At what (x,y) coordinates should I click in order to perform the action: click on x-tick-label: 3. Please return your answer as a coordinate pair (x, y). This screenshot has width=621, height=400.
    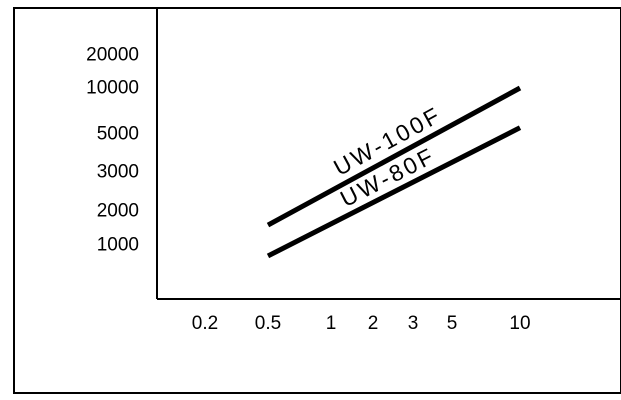
    Looking at the image, I should click on (413, 323).